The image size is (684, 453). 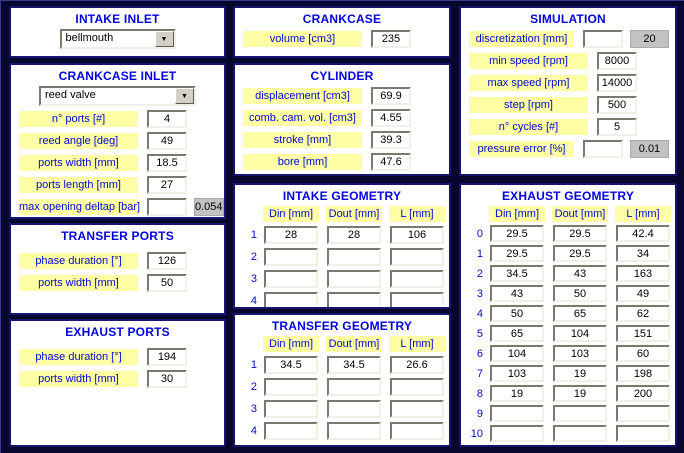 What do you see at coordinates (617, 127) in the screenshot?
I see `n-cycles-input` at bounding box center [617, 127].